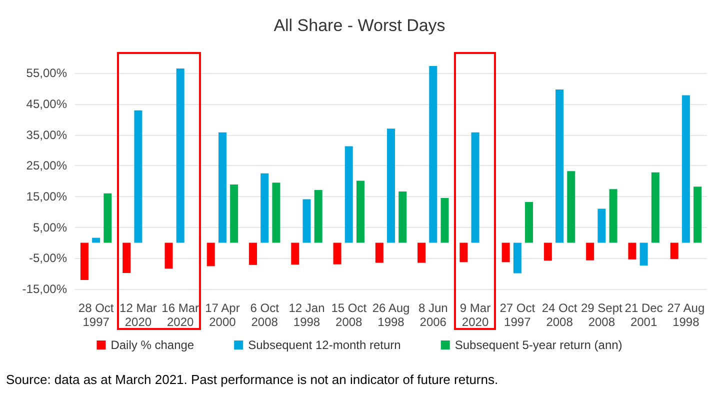 The width and height of the screenshot is (719, 394). Describe the element at coordinates (602, 315) in the screenshot. I see `x-tick-label: 29 Sept 2008` at that location.